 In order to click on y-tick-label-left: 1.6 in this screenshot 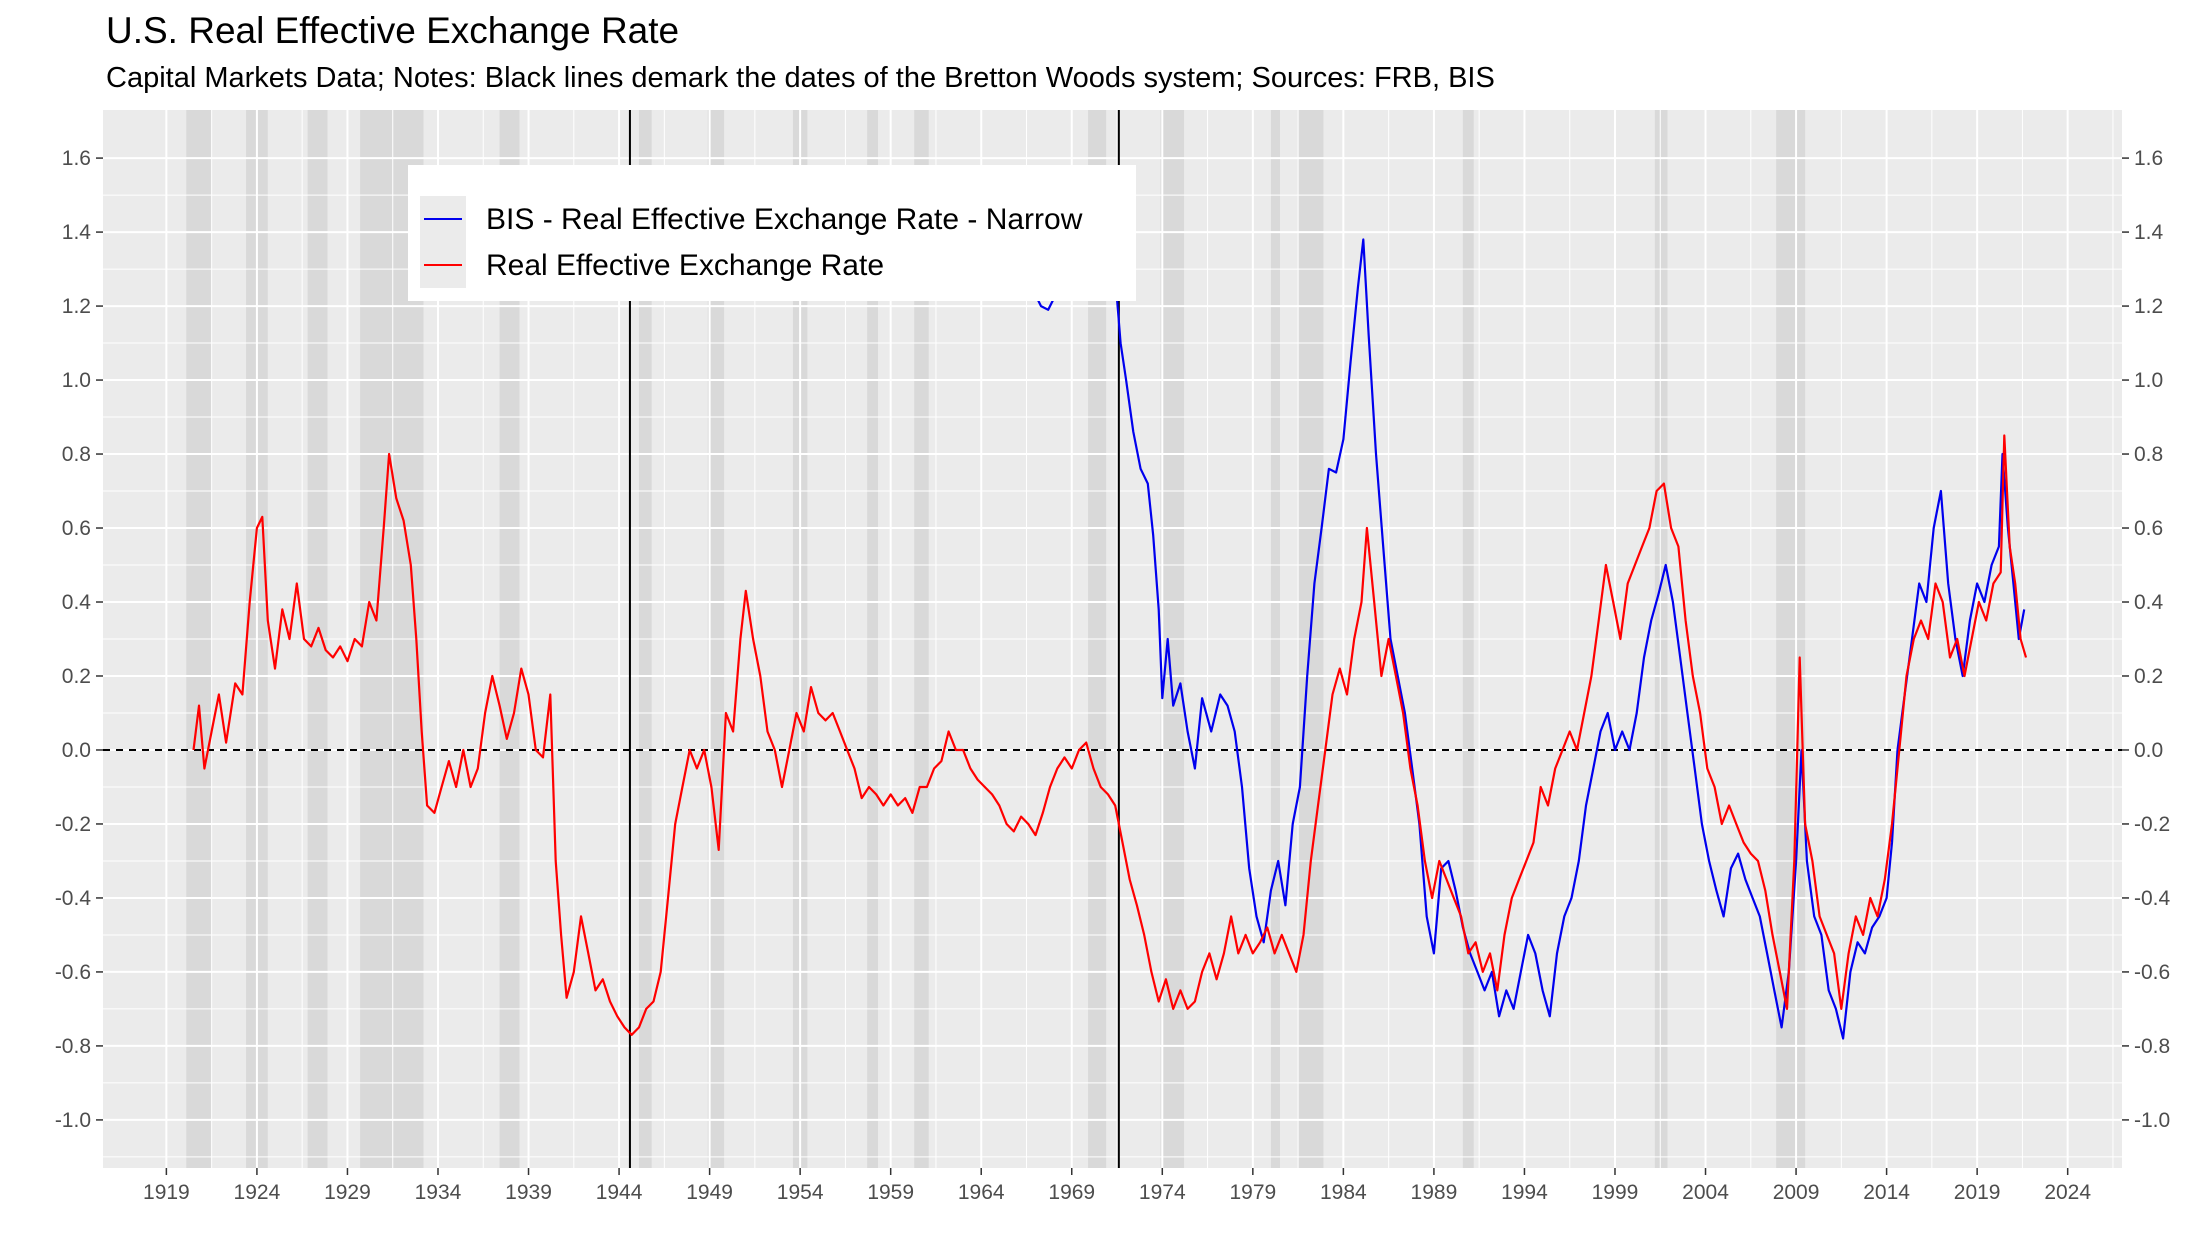, I will do `click(76, 158)`.